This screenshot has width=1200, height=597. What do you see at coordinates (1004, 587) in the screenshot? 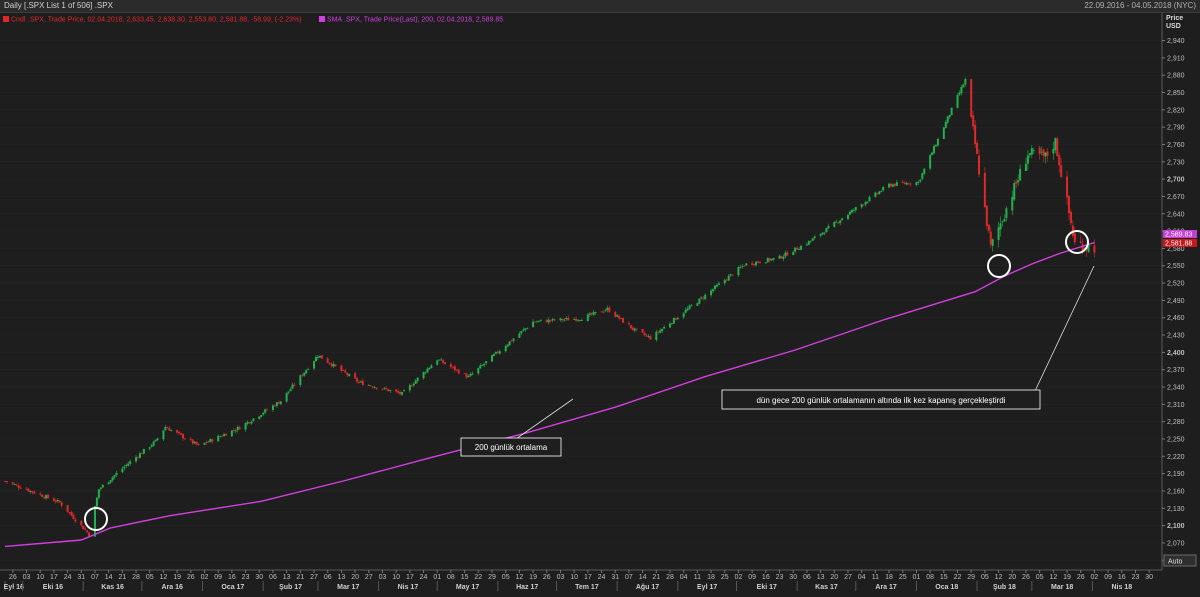
I see `x-month-label: Şub 18` at bounding box center [1004, 587].